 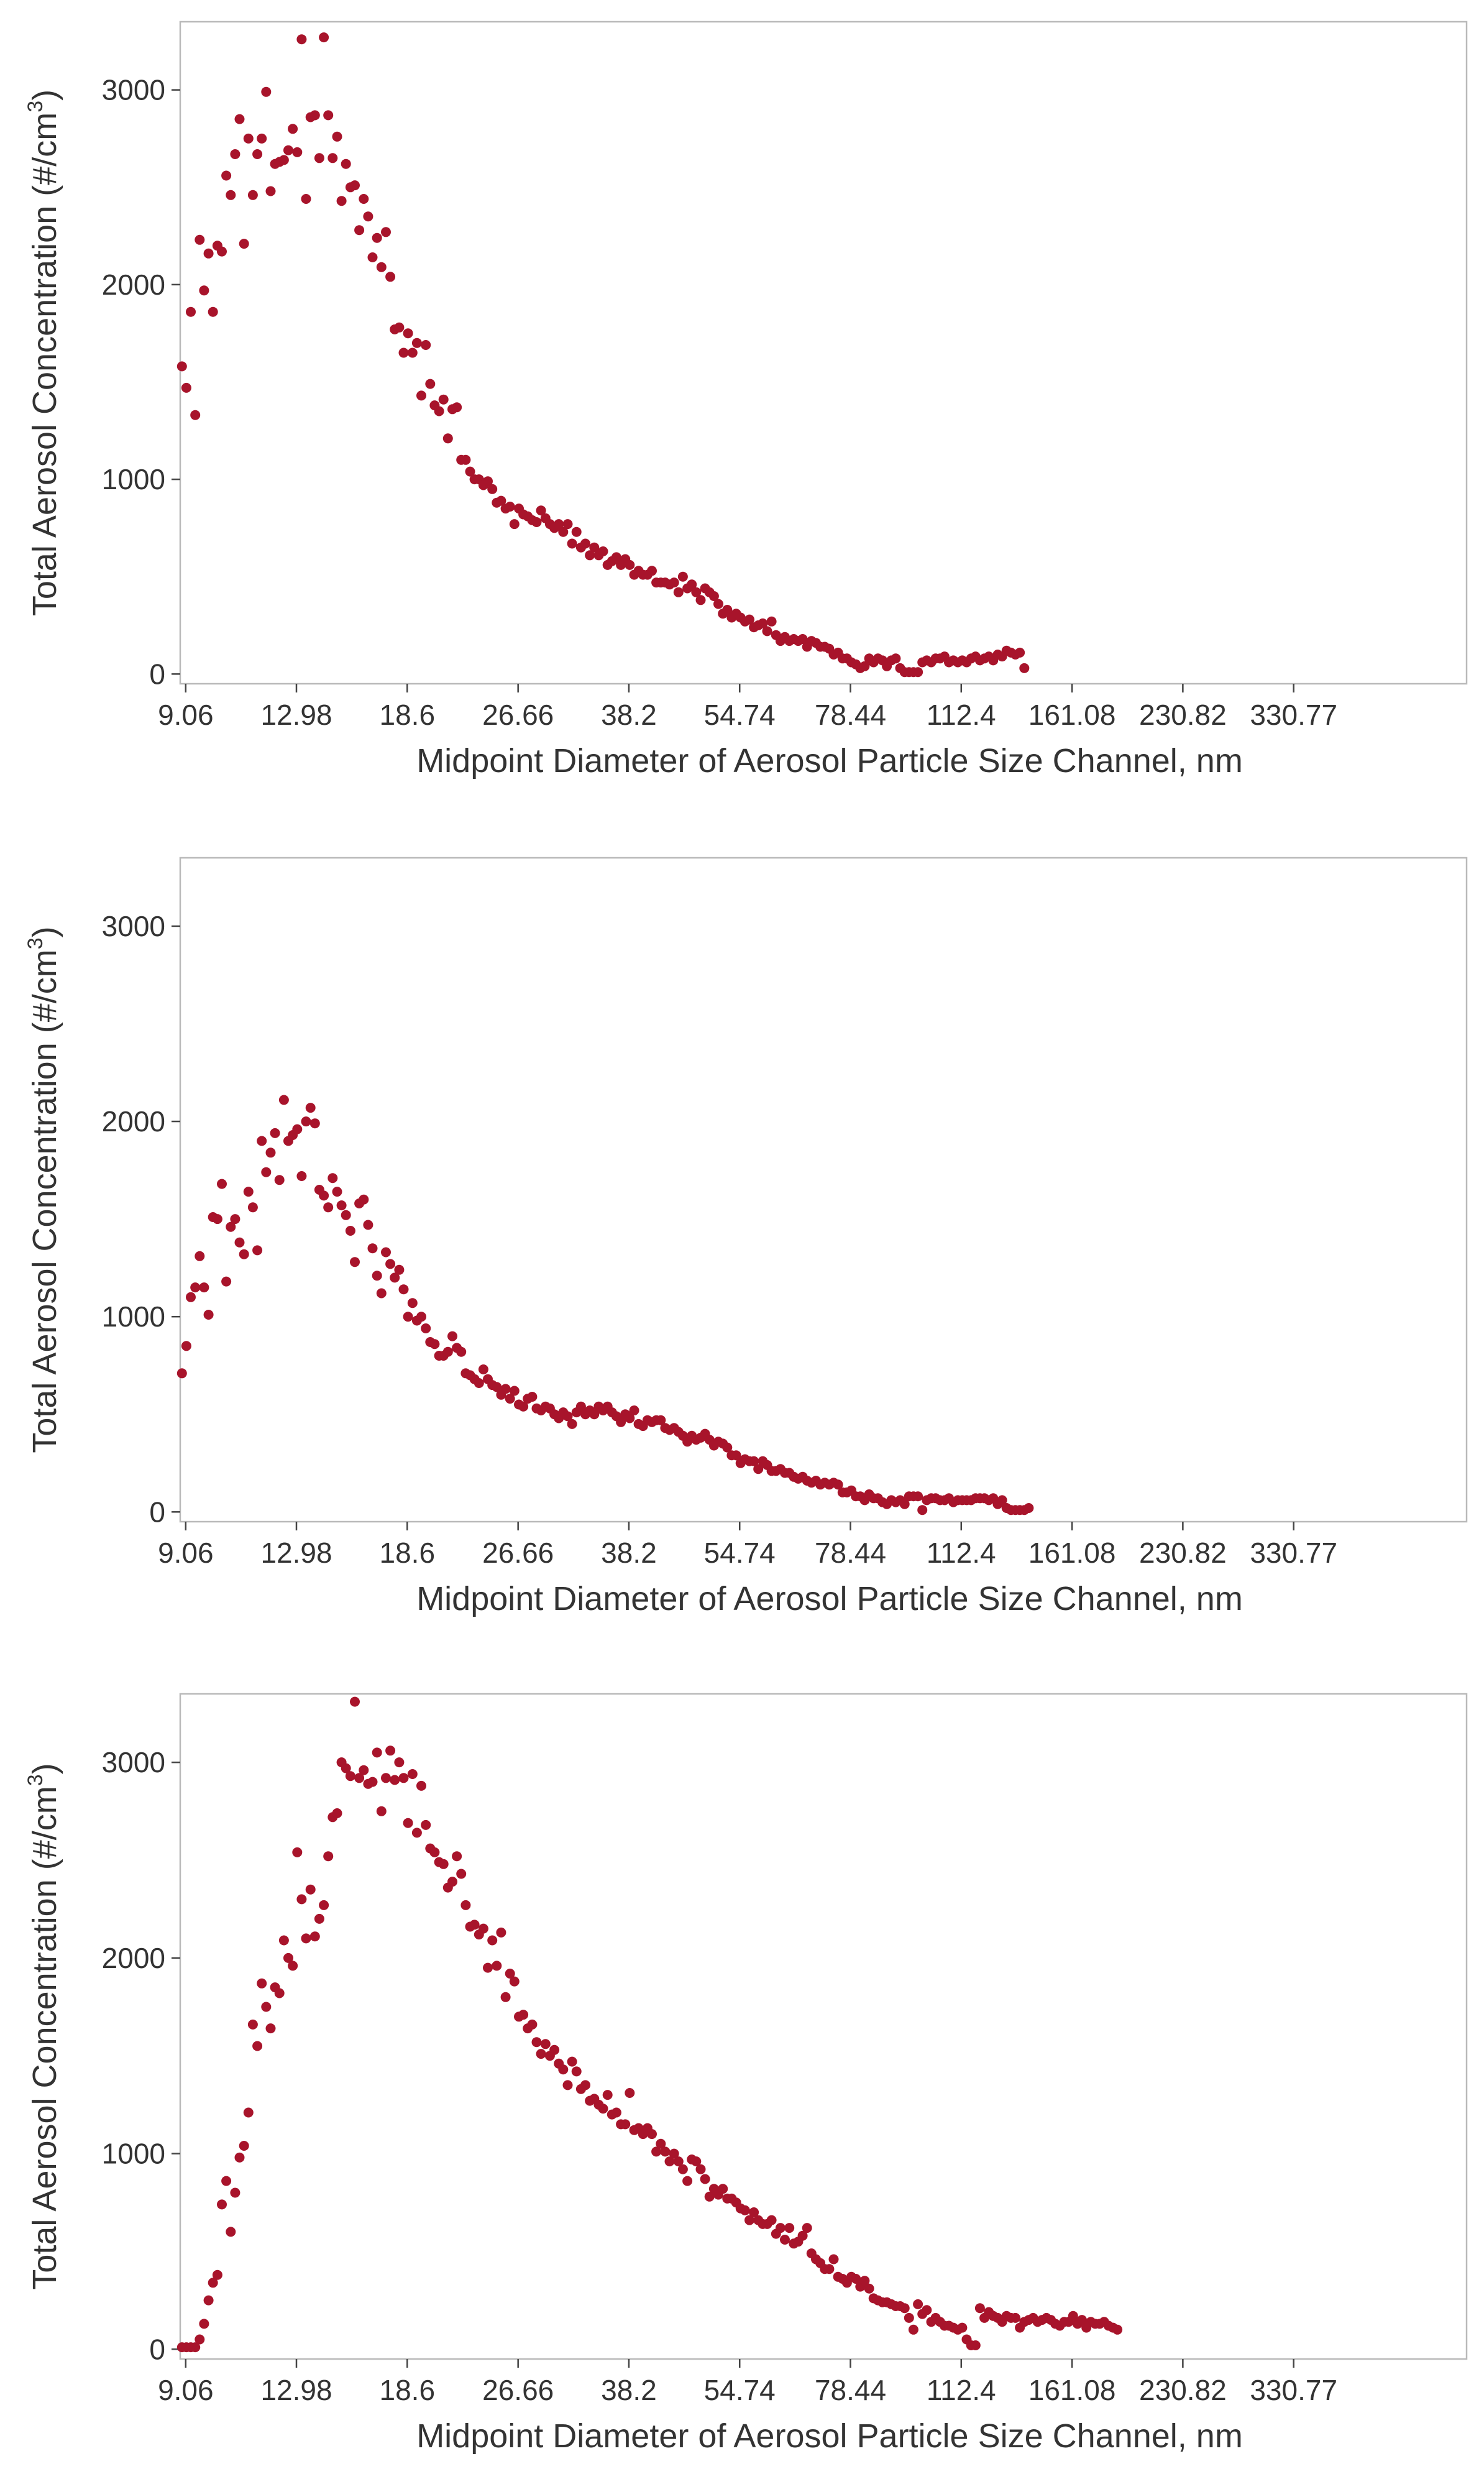 I want to click on x-tick-label: 9.06, so click(x=186, y=1553).